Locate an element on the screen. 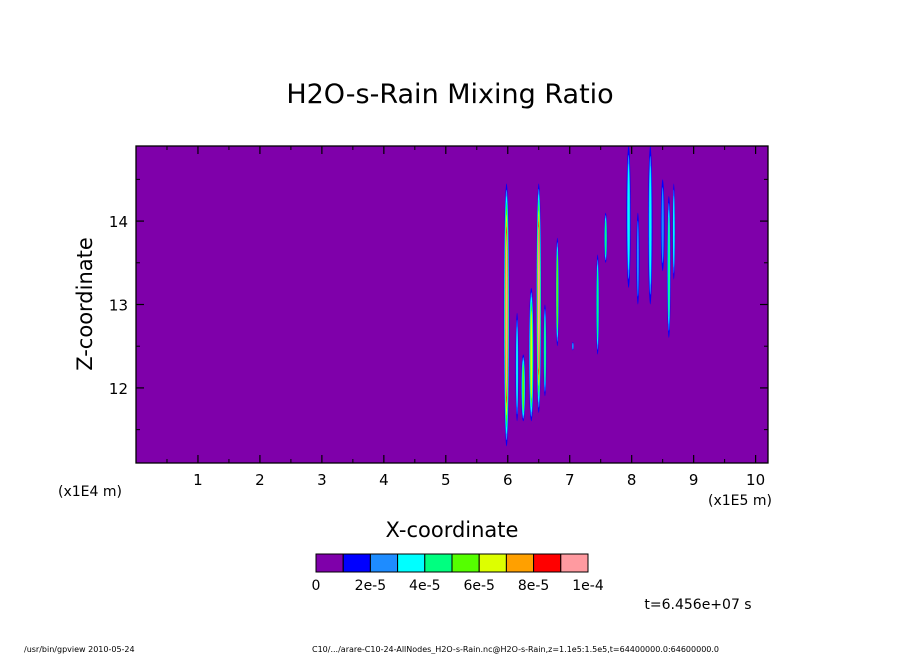 Image resolution: width=904 pixels, height=654 pixels. x-tick-label: 2 is located at coordinates (260, 480).